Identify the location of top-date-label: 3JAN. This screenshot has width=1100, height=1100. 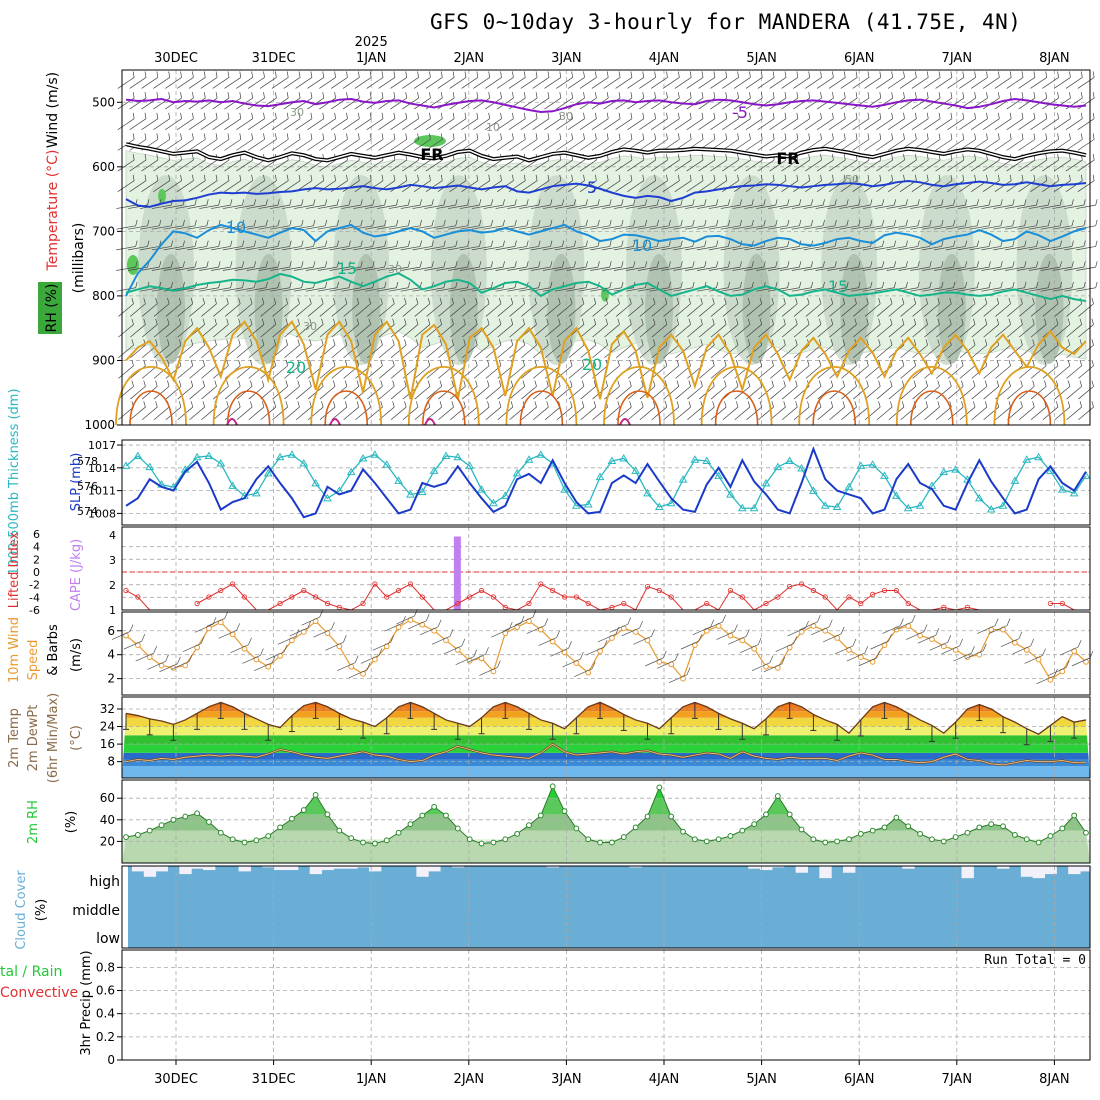
(566, 58).